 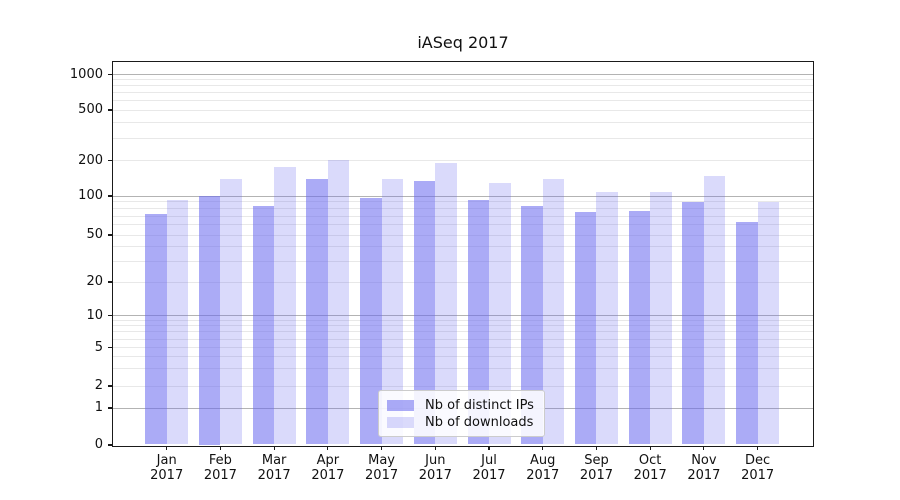 I want to click on bar-ips-feb, so click(x=209, y=320).